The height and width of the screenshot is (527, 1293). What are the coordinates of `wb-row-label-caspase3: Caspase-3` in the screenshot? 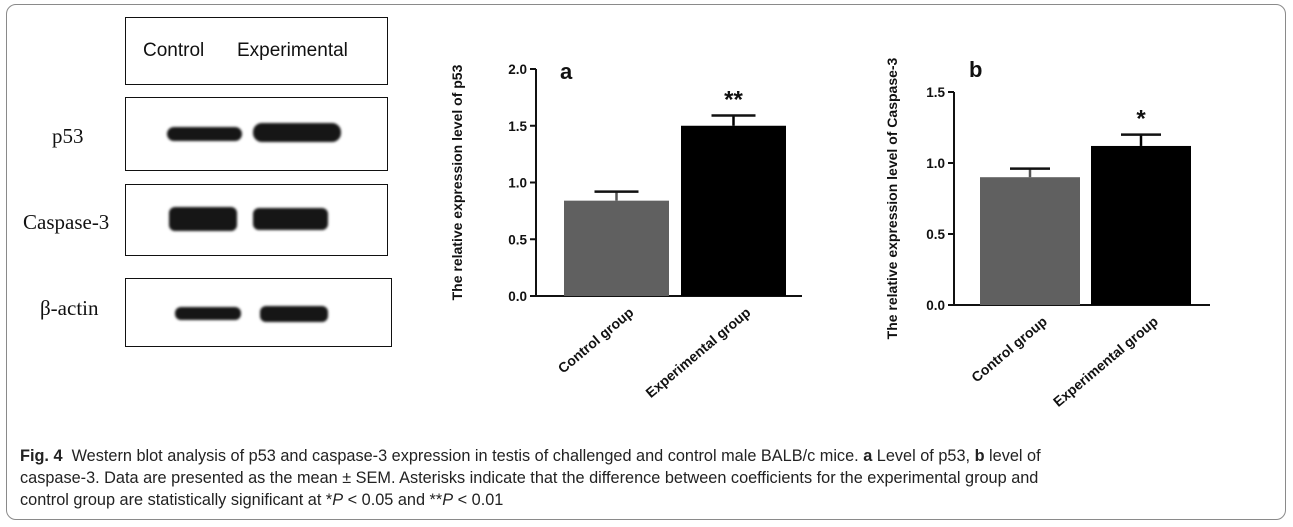 It's located at (66, 222).